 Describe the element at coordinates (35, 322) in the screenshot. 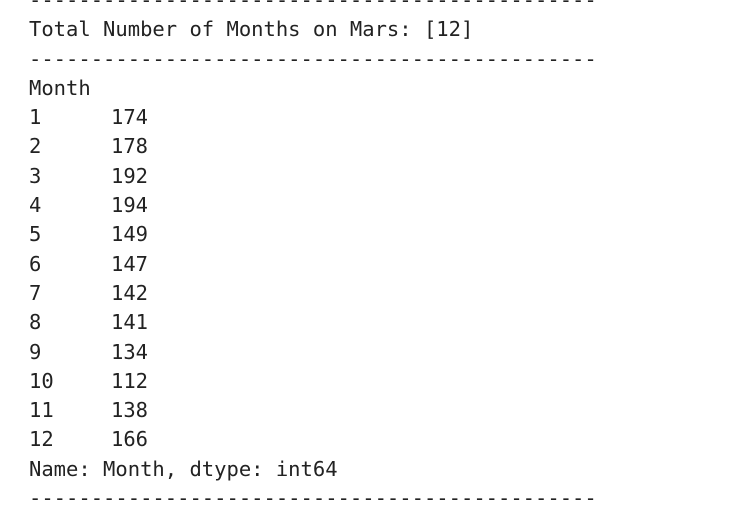

I see `row-index: 8` at that location.